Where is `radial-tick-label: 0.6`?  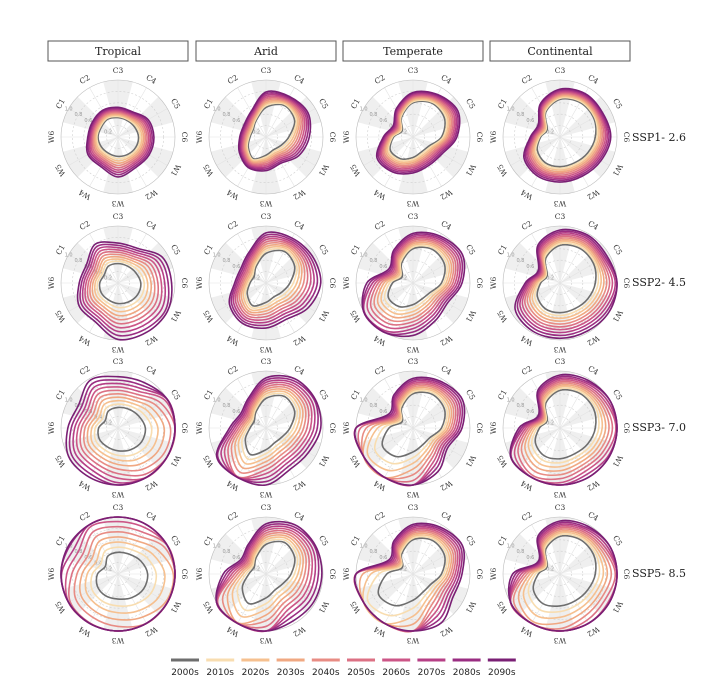
radial-tick-label: 0.6 is located at coordinates (383, 121).